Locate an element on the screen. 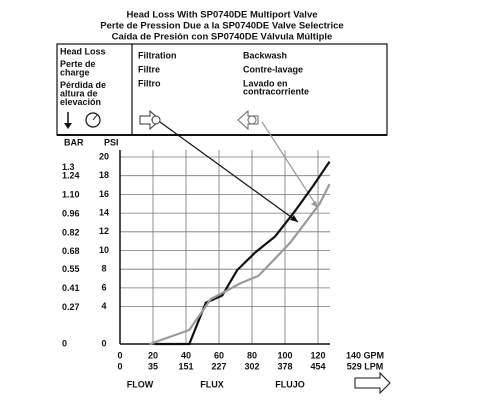  chart-title: Head Loss With SP0740DE Multiport Valve is located at coordinates (221, 15).